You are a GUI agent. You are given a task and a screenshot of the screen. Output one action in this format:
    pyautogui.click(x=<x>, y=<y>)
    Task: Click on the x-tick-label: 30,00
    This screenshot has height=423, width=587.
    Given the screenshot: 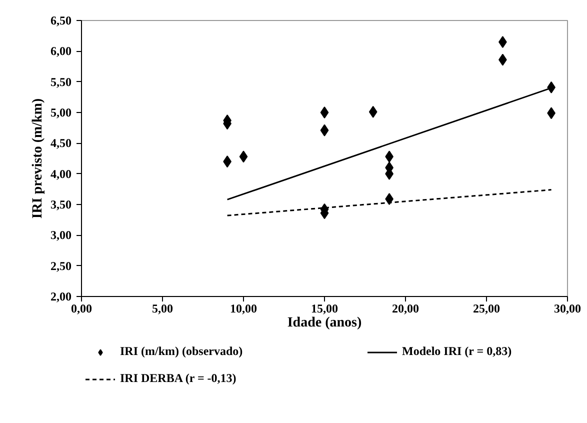 What is the action you would take?
    pyautogui.click(x=567, y=309)
    